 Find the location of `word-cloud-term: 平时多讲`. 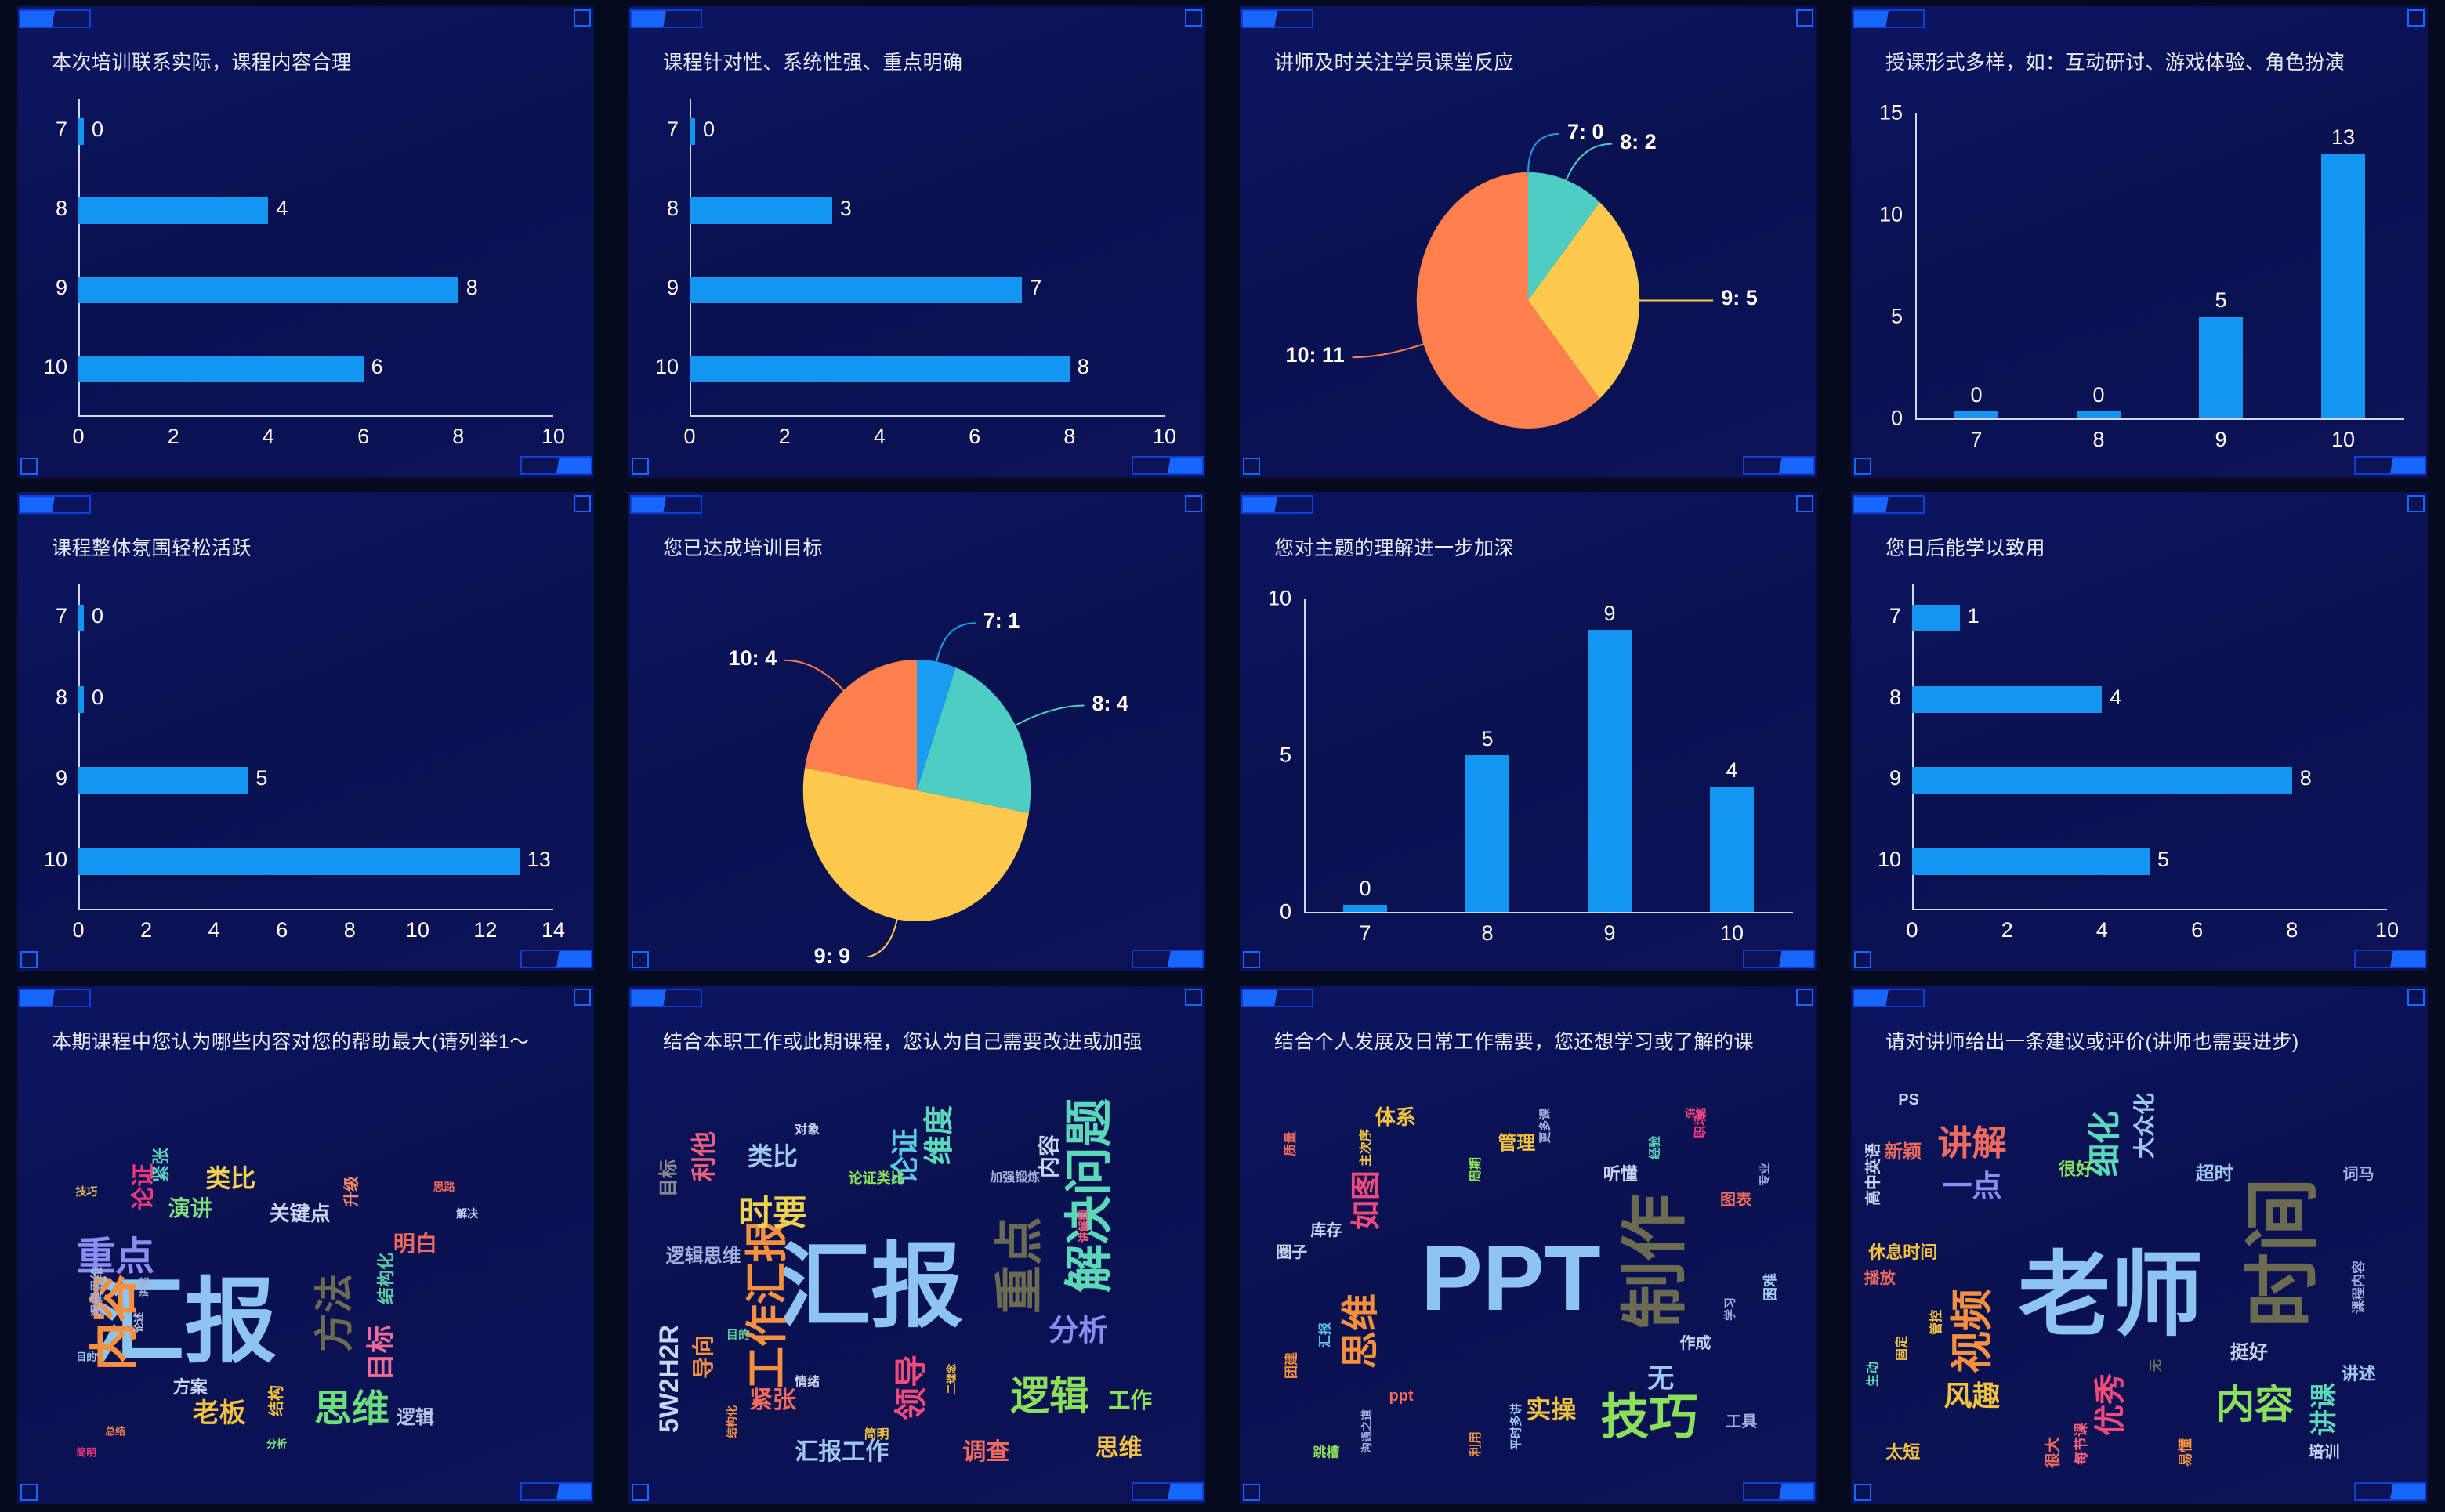

word-cloud-term: 平时多讲 is located at coordinates (1516, 1427).